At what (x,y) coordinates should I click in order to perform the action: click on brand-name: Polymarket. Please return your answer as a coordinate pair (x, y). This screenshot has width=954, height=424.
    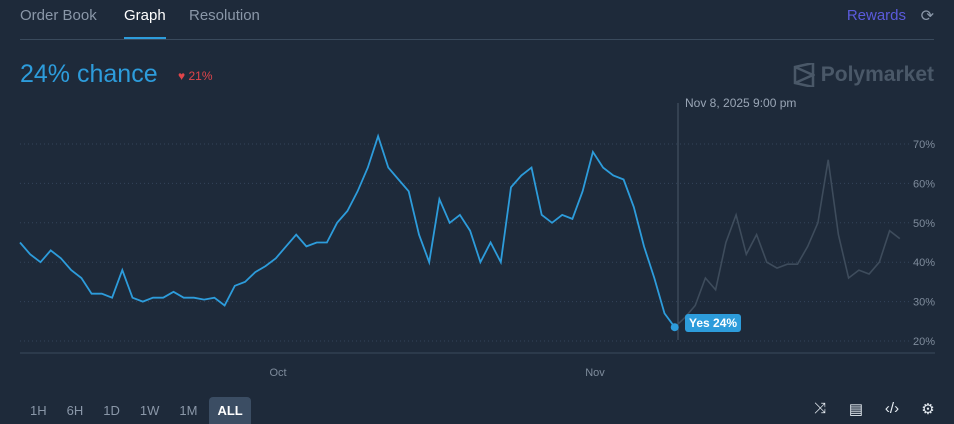
    Looking at the image, I should click on (877, 74).